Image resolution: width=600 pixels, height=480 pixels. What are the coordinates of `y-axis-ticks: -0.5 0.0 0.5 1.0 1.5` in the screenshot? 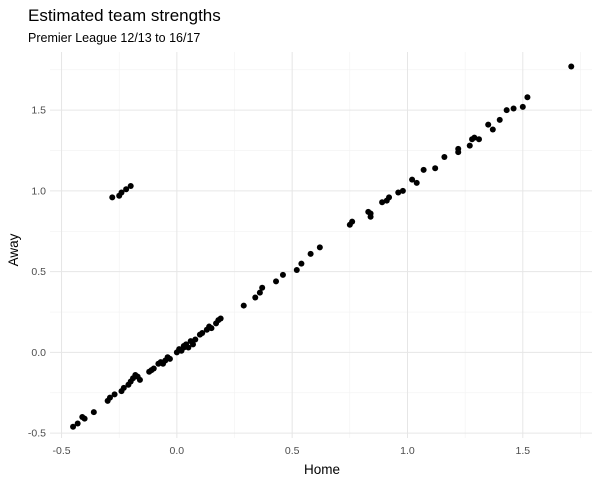 It's located at (37, 272).